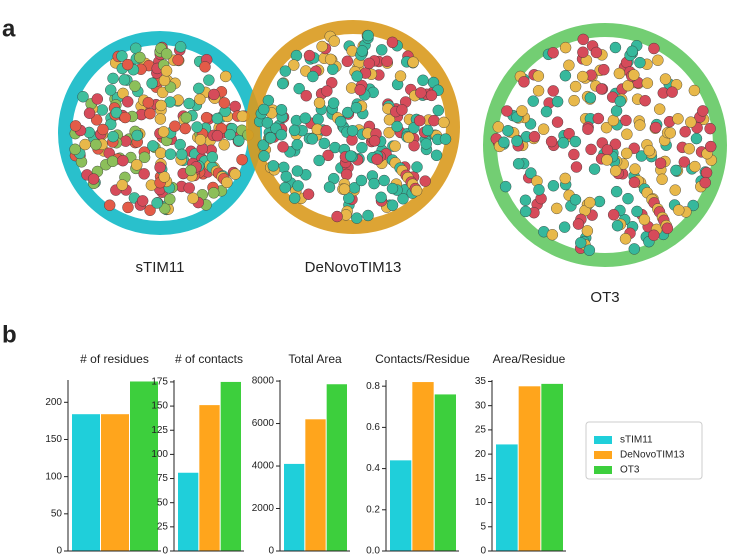 Image resolution: width=753 pixels, height=555 pixels. I want to click on y-tick-label: 150, so click(159, 406).